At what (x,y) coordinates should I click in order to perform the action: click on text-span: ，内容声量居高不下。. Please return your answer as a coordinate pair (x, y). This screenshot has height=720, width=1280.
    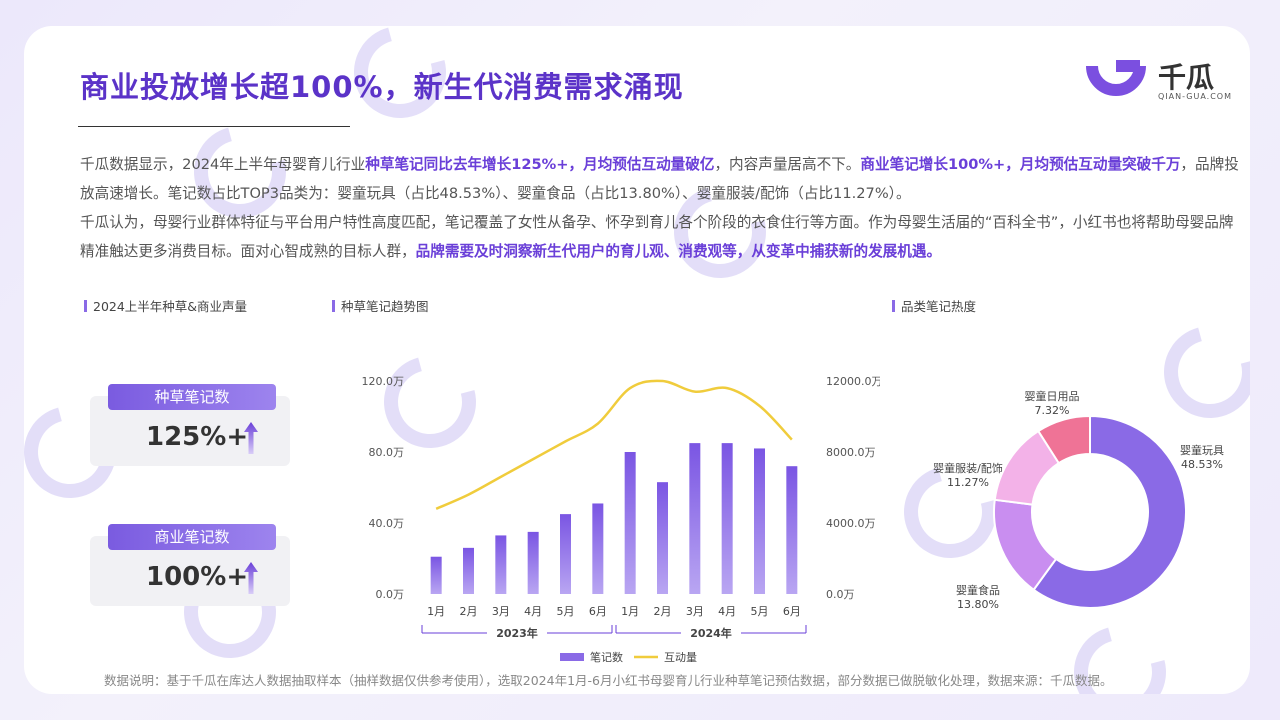
    Looking at the image, I should click on (787, 164).